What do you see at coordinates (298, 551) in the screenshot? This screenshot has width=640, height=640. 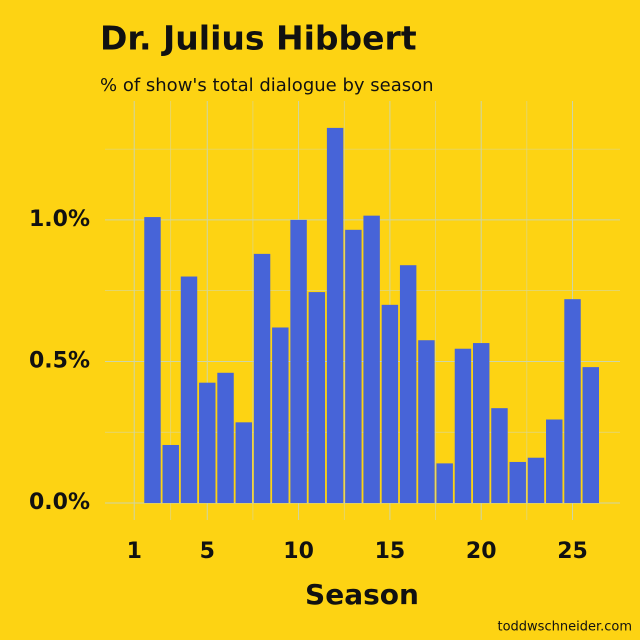 I see `x-tick-label: 10` at bounding box center [298, 551].